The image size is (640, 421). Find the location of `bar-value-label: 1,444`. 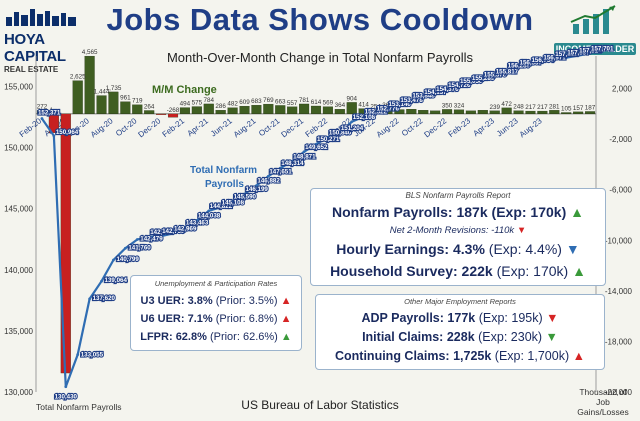

bar-value-label: 1,444 is located at coordinates (102, 92).